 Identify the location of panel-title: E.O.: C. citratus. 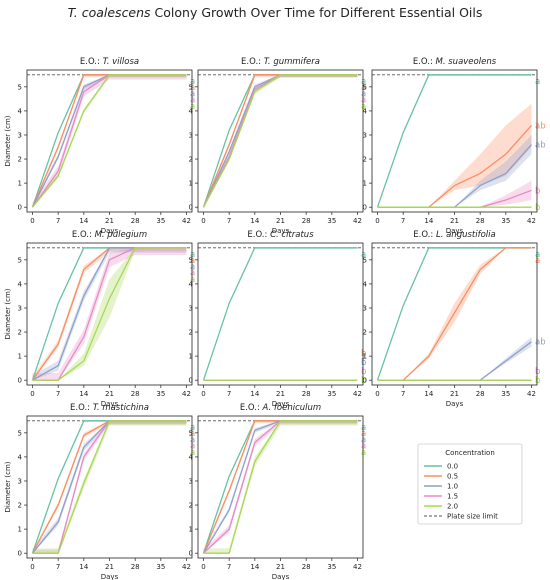
(280, 235).